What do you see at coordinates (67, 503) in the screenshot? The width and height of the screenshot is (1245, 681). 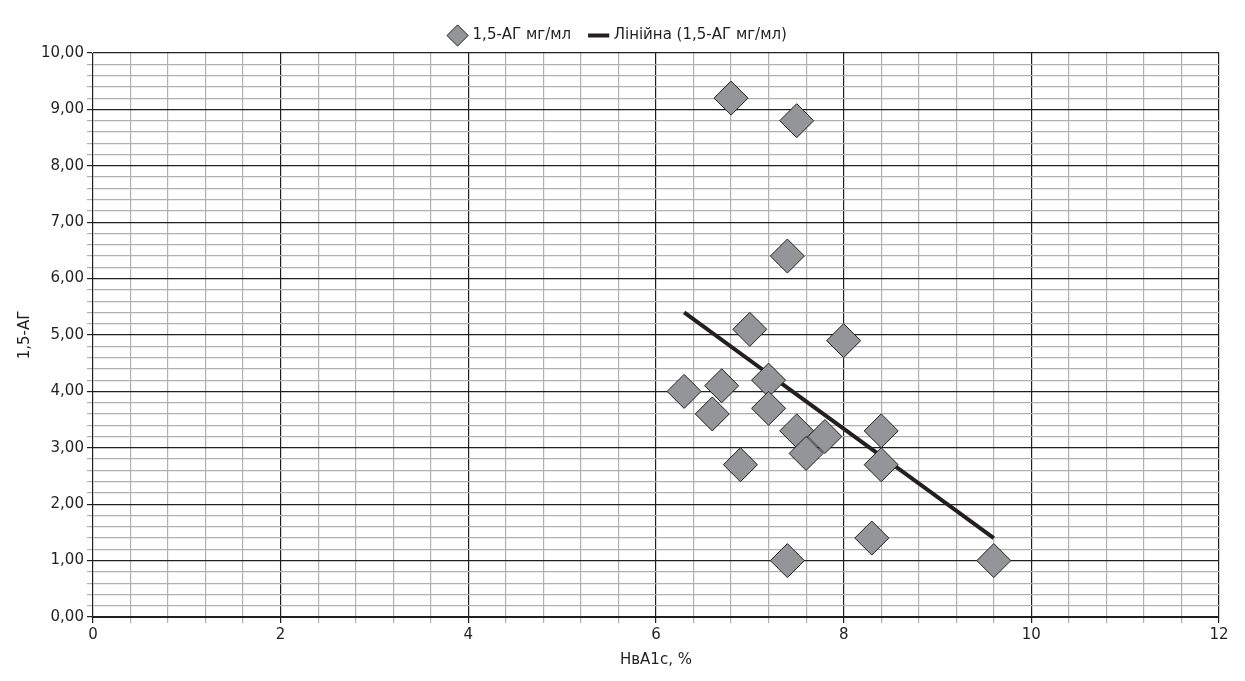 I see `y-tick-label: 2,00` at bounding box center [67, 503].